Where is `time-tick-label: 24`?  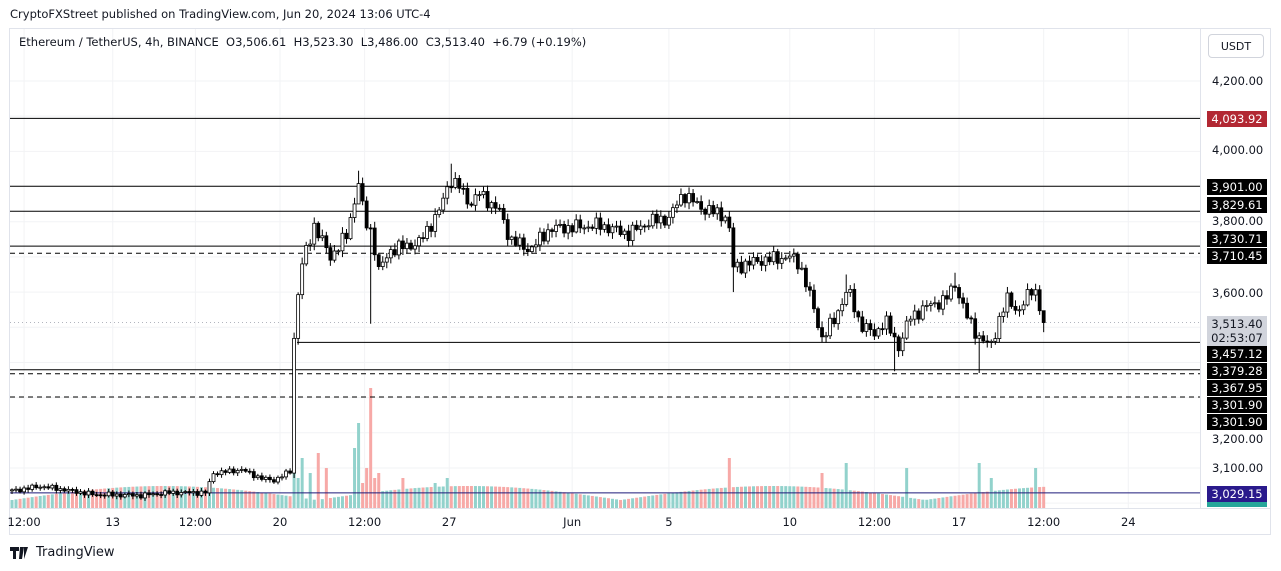 time-tick-label: 24 is located at coordinates (1128, 522).